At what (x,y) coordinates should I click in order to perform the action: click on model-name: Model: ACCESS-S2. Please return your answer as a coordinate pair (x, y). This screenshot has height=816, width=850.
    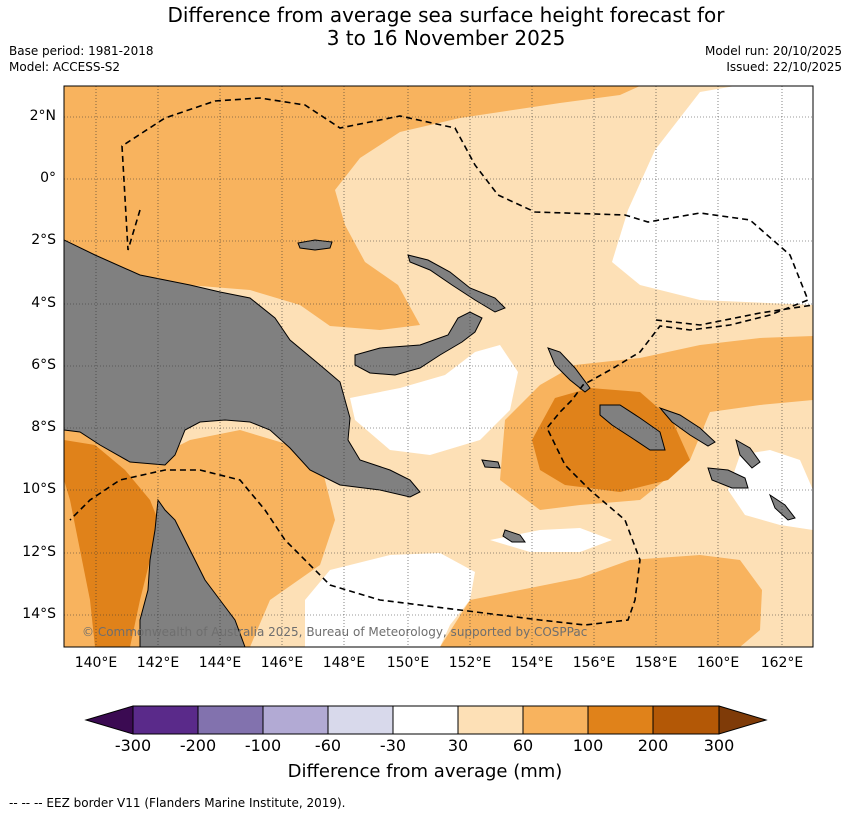
    Looking at the image, I should click on (65, 67).